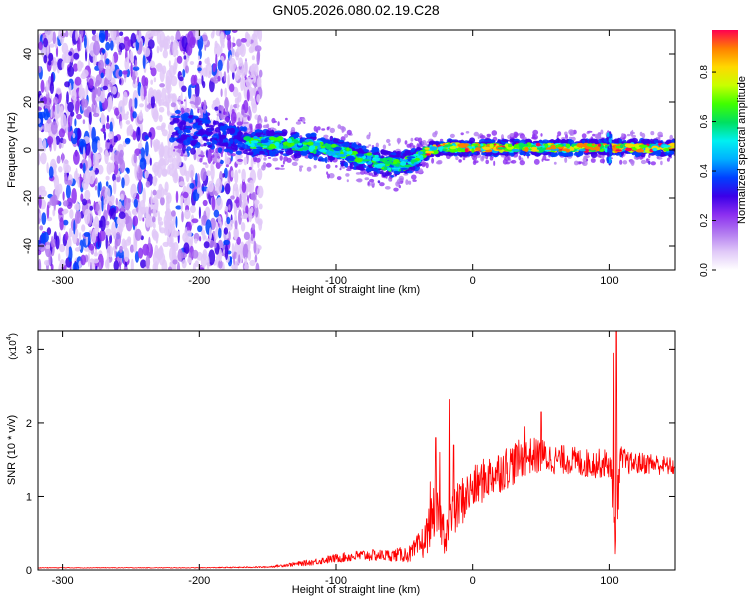  What do you see at coordinates (13, 350) in the screenshot?
I see `snr-y-scale-base: (x10` at bounding box center [13, 350].